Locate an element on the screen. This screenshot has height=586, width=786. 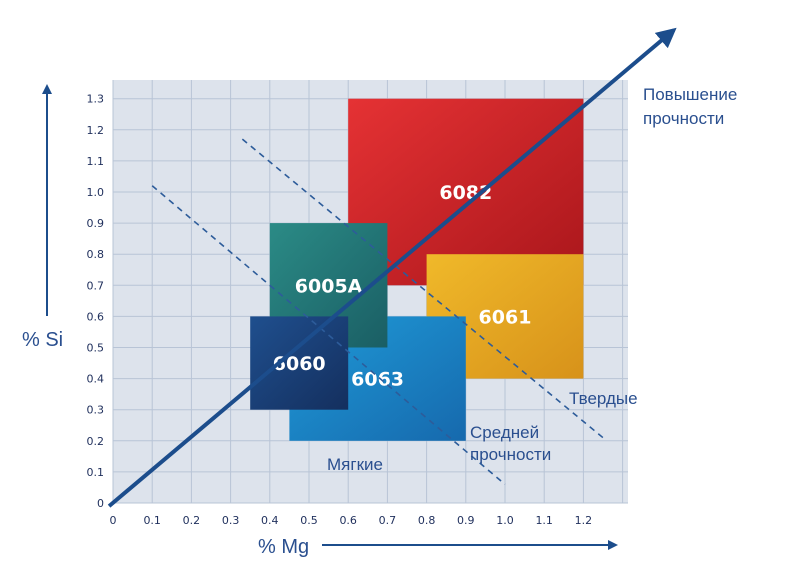
region-label-6082: 6082 is located at coordinates (465, 193).